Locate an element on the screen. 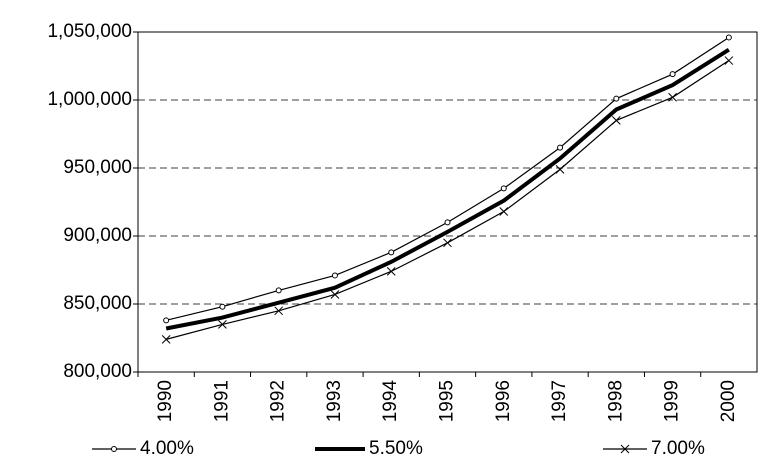 This screenshot has height=459, width=770. y-tick-label: 1,050,000 is located at coordinates (89, 31).